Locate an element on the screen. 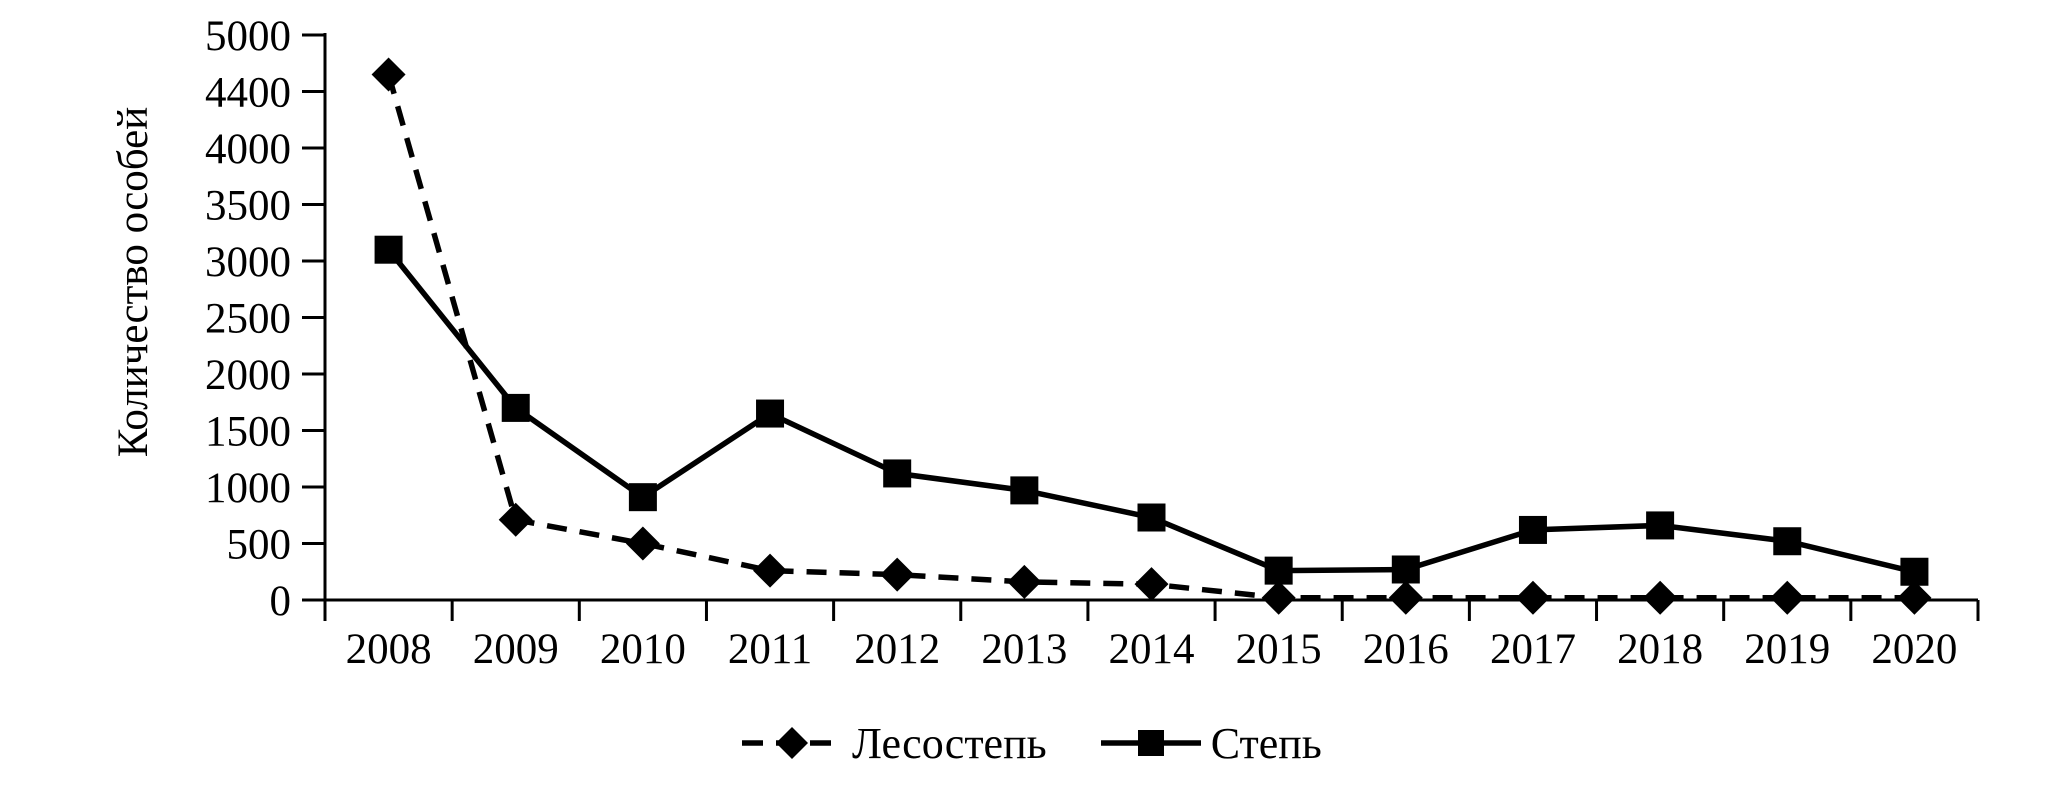 This screenshot has width=2067, height=793. x-tick-label: 2010 is located at coordinates (643, 649).